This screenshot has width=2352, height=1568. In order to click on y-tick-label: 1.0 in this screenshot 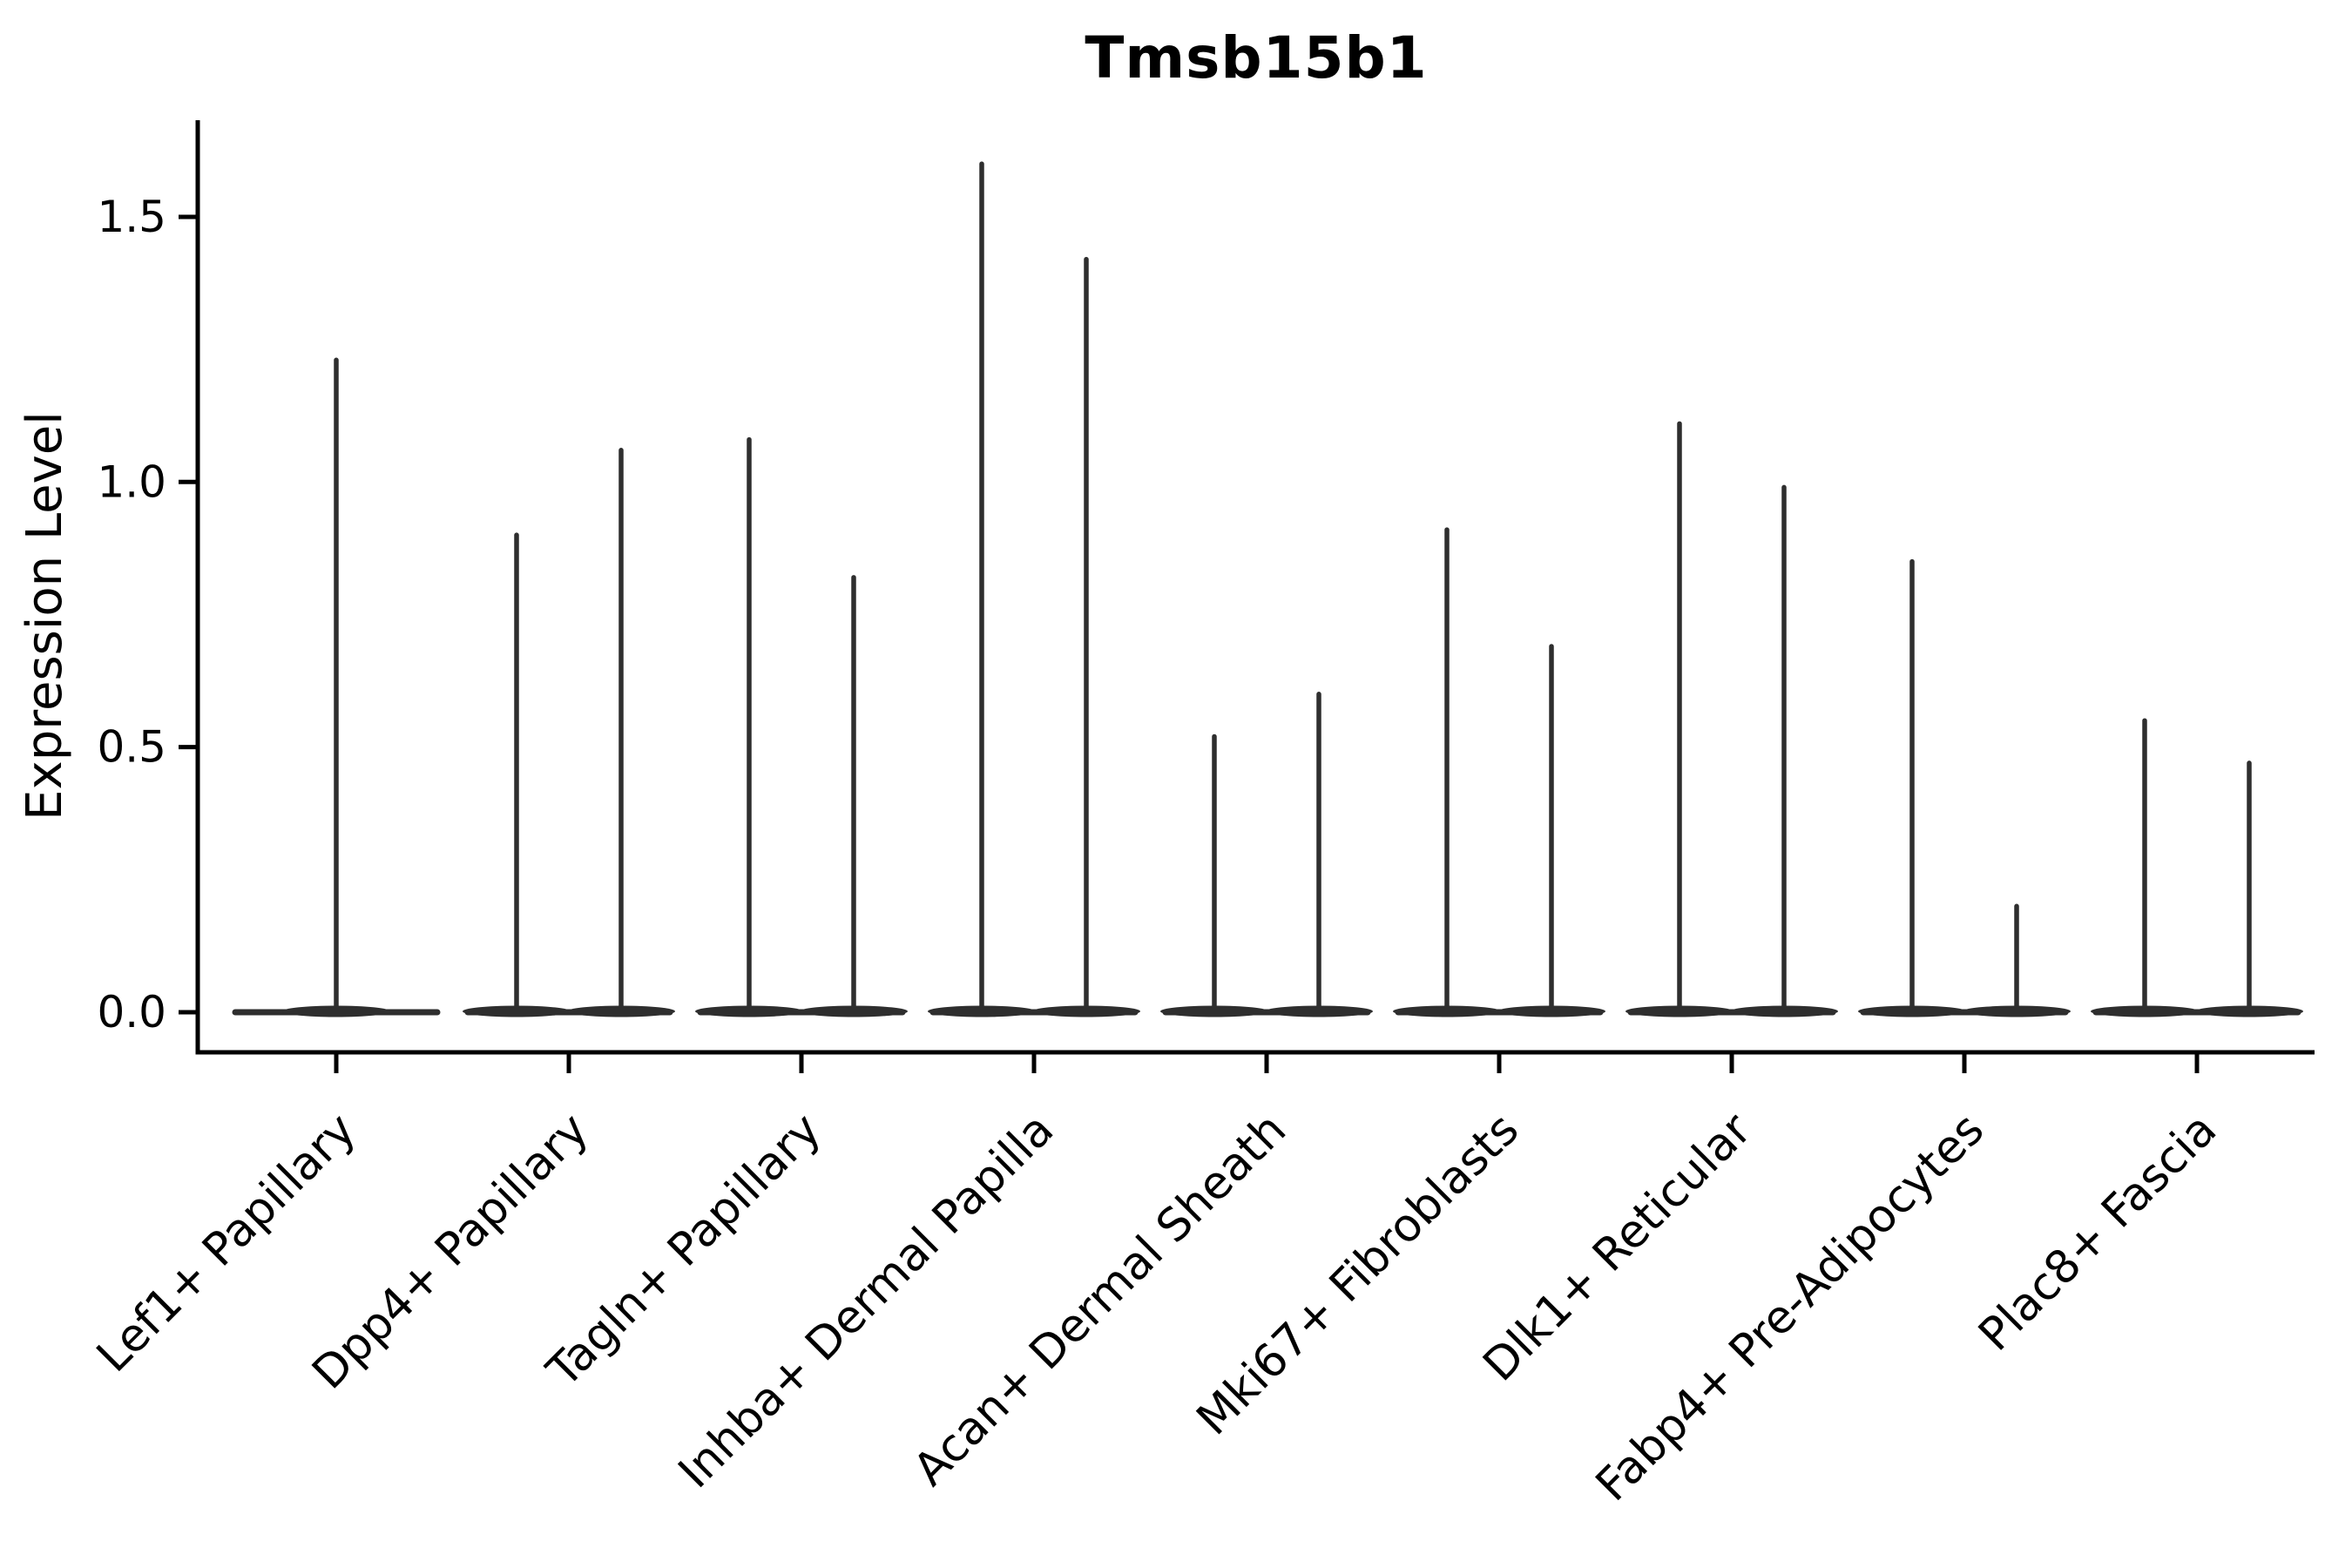, I will do `click(131, 481)`.